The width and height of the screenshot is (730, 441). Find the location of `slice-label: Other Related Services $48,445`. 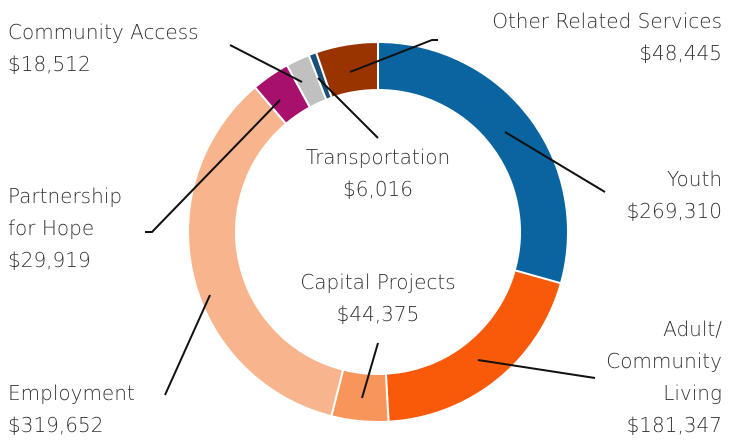

slice-label: Other Related Services $48,445 is located at coordinates (607, 37).